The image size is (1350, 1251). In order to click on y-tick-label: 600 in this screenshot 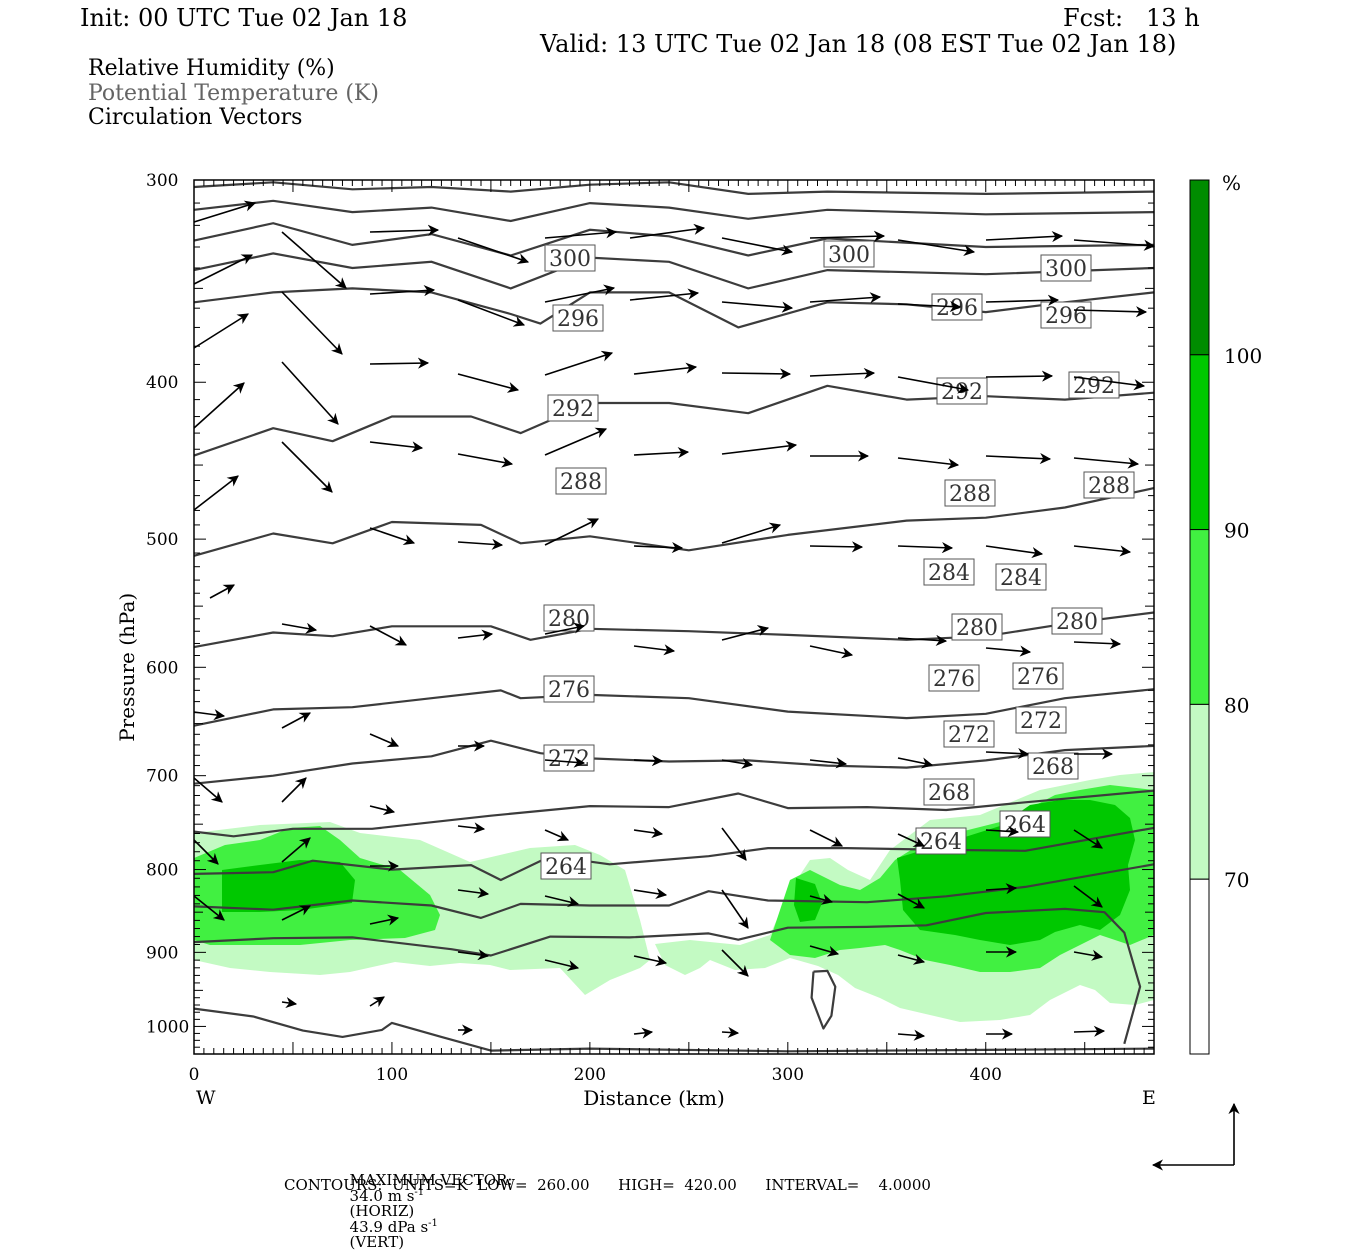, I will do `click(162, 668)`.